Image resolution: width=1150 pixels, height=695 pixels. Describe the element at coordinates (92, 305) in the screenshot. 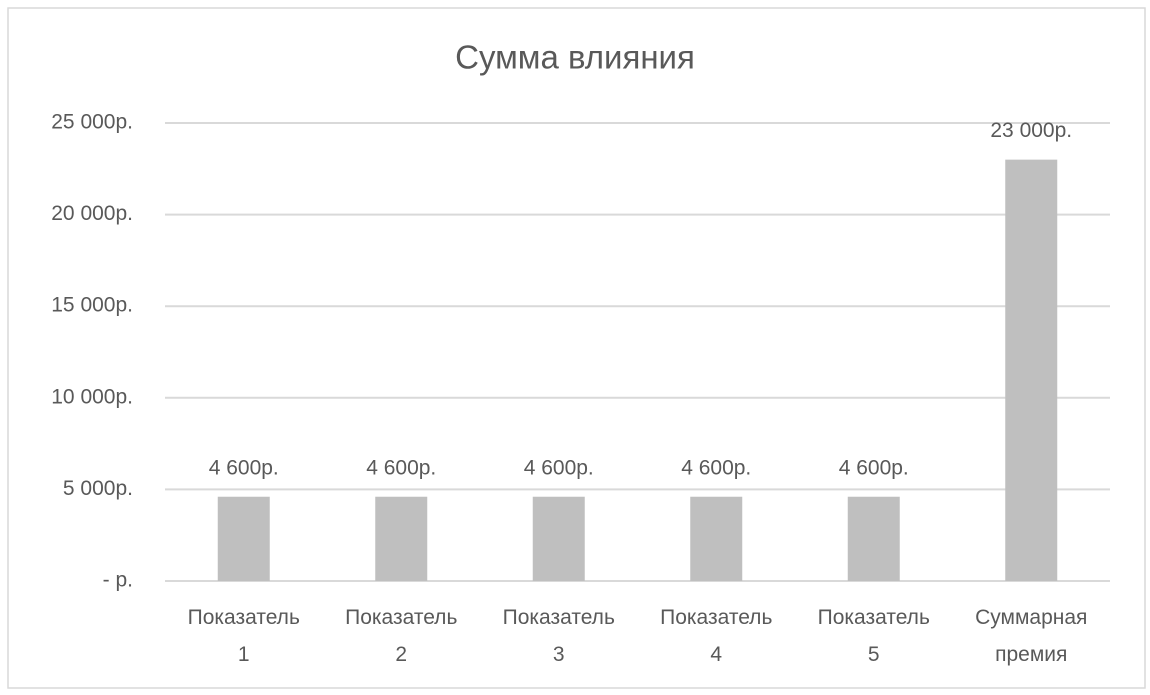

I see `y-tick-label: 15 000р.` at that location.